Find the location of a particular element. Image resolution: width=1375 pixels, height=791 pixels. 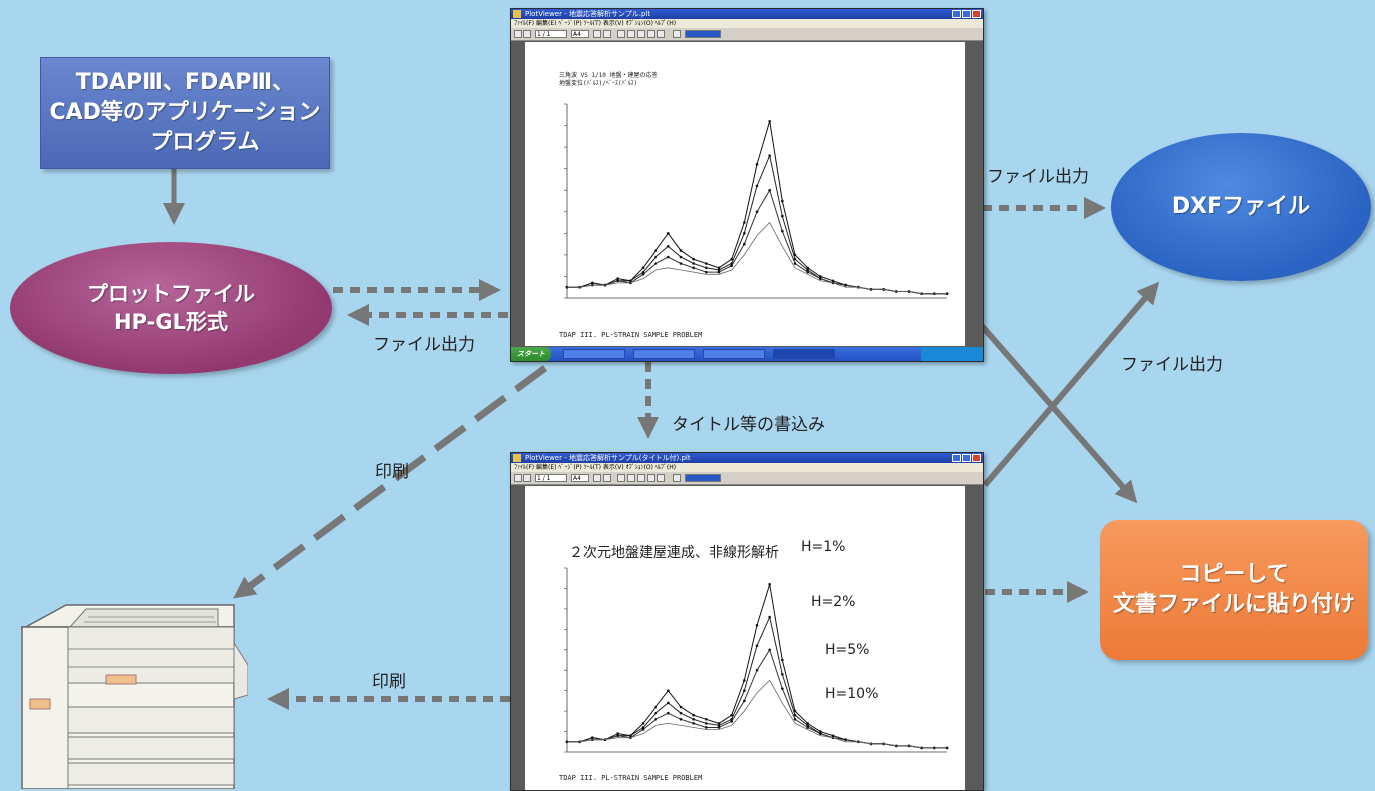

page-header-1: 三角波 VS 1/10 地盤・建屋の応答 is located at coordinates (608, 75).